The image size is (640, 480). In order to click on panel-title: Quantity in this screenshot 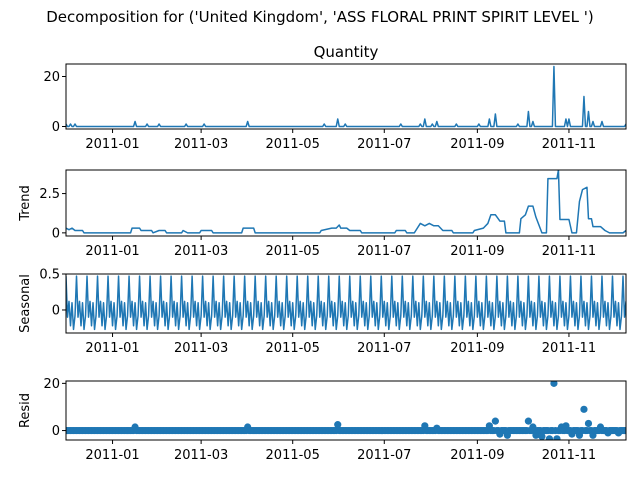, I will do `click(346, 52)`.